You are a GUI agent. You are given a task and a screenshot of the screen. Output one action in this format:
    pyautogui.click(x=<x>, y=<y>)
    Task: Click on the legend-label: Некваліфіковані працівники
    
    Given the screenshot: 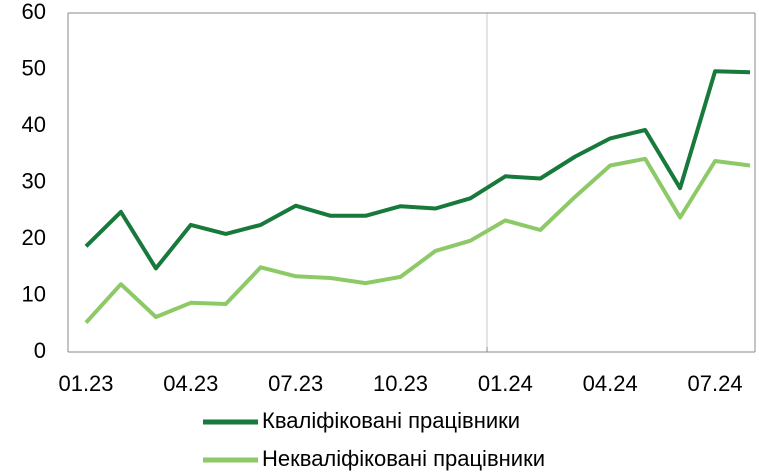 What is the action you would take?
    pyautogui.click(x=403, y=458)
    